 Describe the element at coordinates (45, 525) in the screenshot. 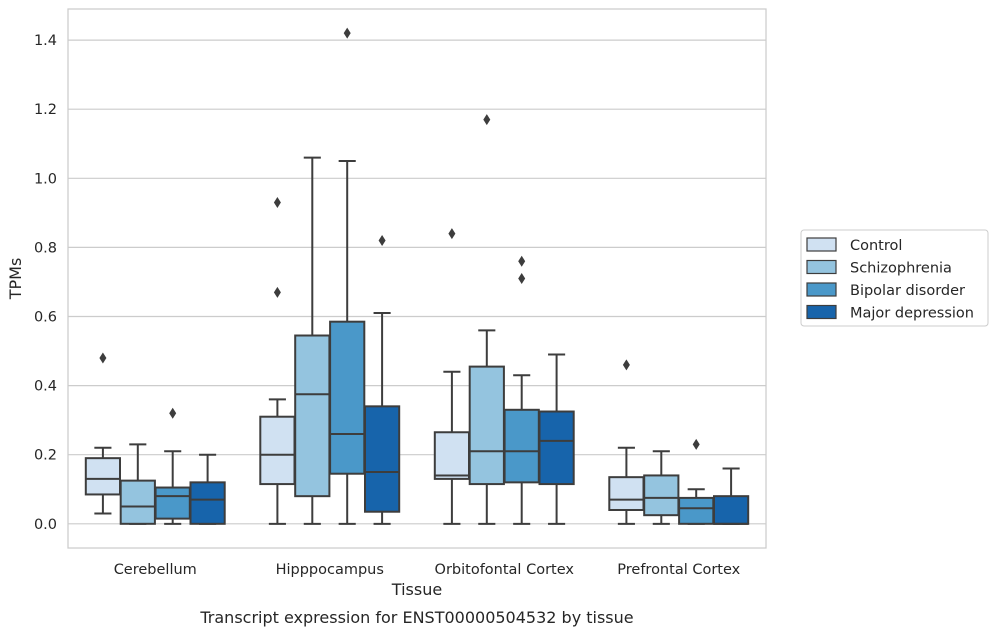

I see `y-tick-label: 0.0` at that location.